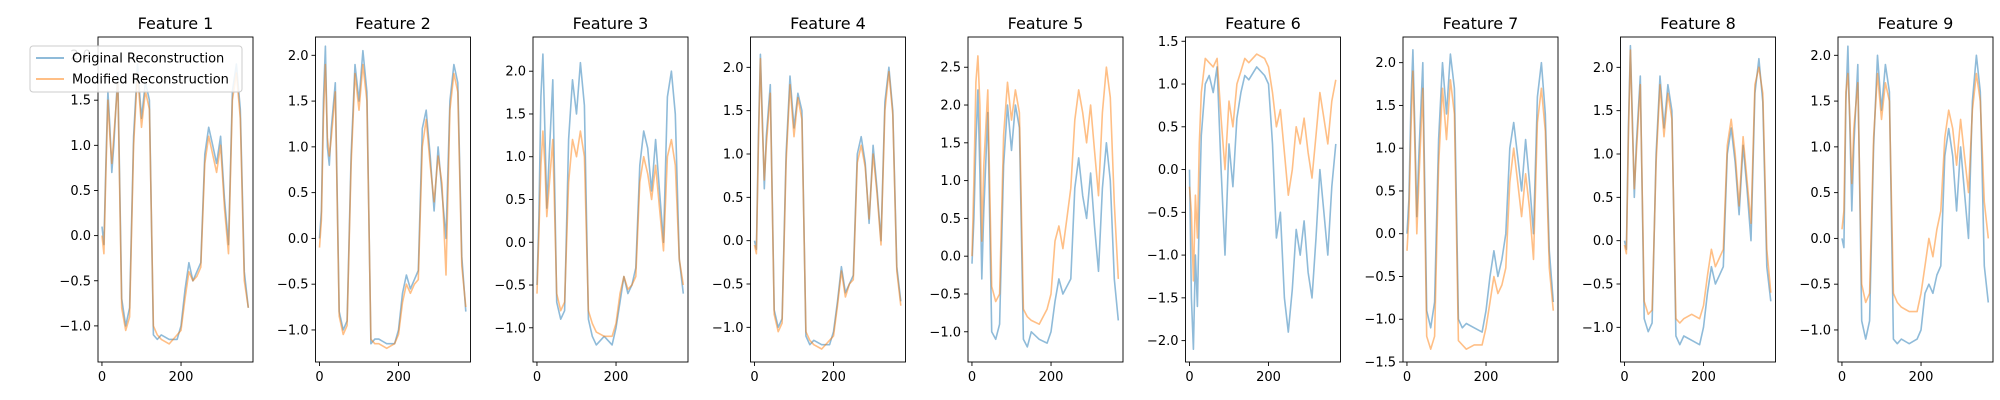  Describe the element at coordinates (828, 23) in the screenshot. I see `subplot-title: Feature 4` at that location.